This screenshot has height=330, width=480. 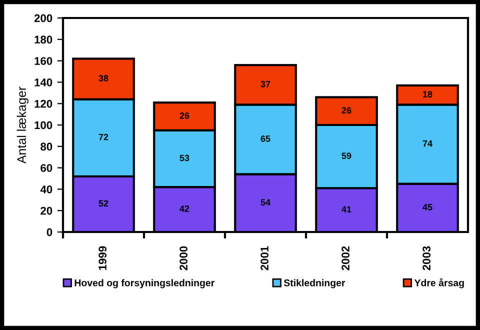 I want to click on data-label: 59, so click(x=347, y=155).